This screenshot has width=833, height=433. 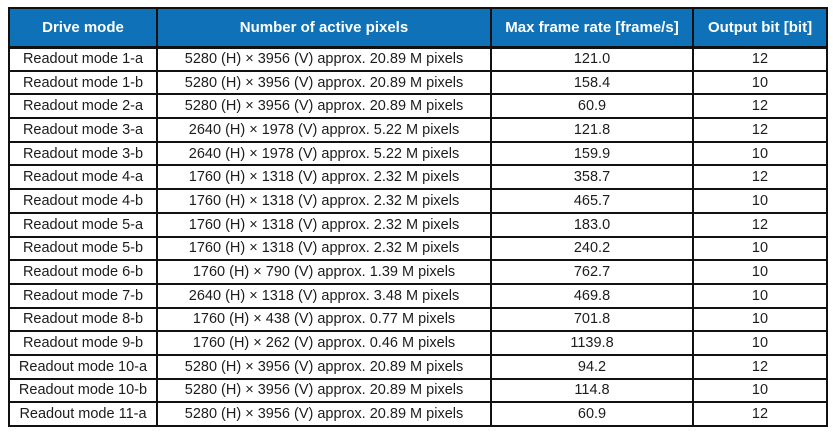 What do you see at coordinates (592, 177) in the screenshot?
I see `frame-rate-cell: 358.7` at bounding box center [592, 177].